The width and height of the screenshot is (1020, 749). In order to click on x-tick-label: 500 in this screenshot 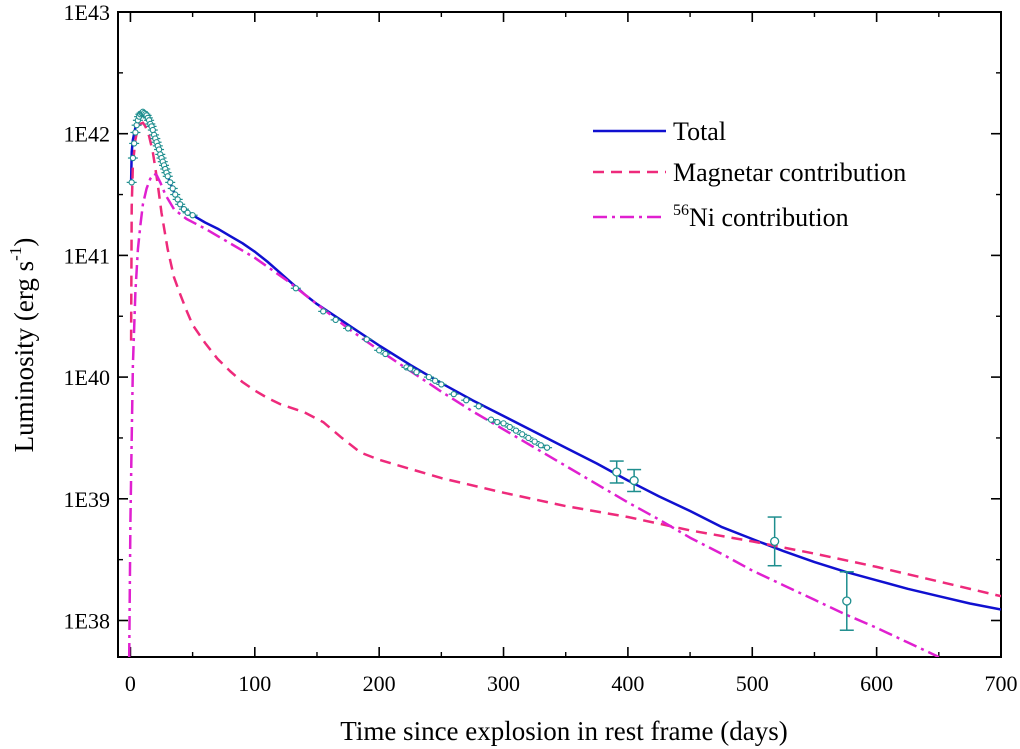, I will do `click(752, 683)`.